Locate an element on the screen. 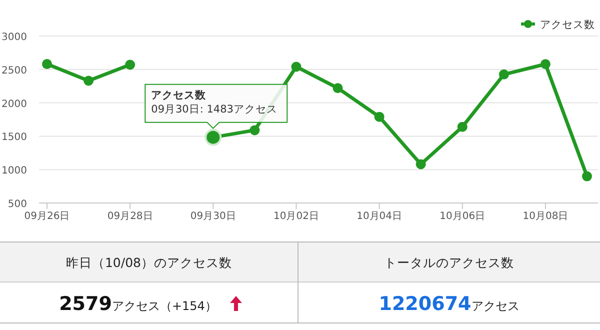 The height and width of the screenshot is (330, 600). text: 2579 is located at coordinates (85, 304).